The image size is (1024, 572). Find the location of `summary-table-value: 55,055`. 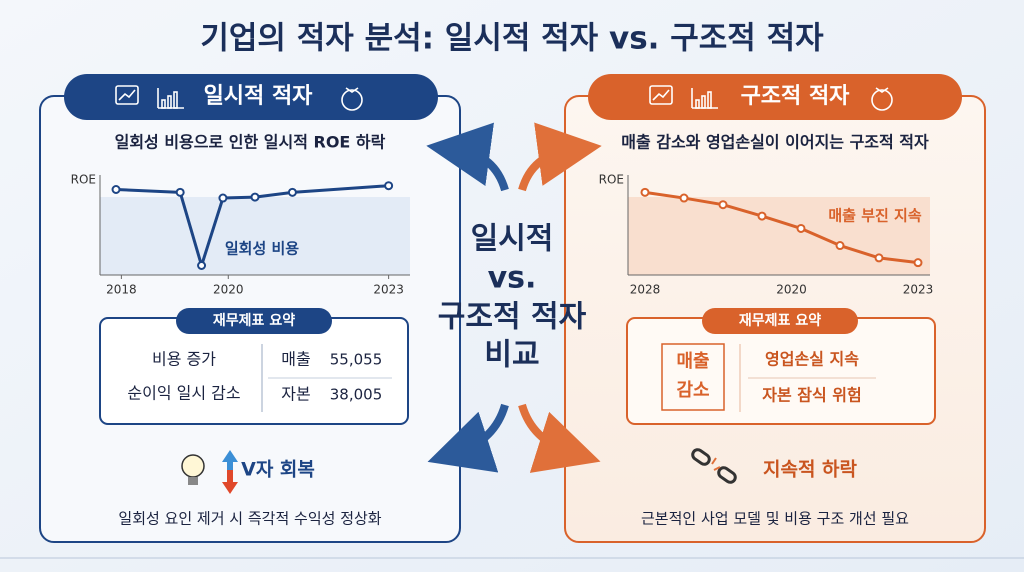

summary-table-value: 55,055 is located at coordinates (356, 360).